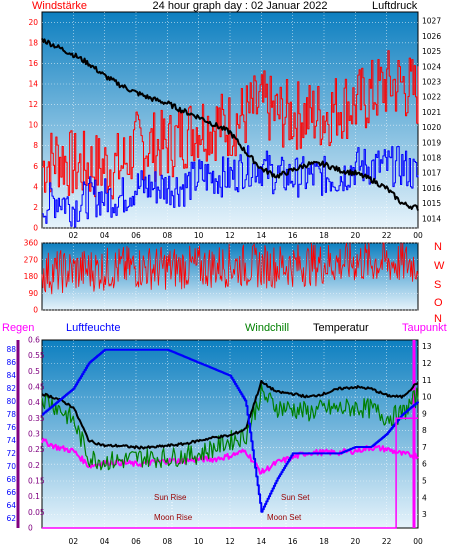  What do you see at coordinates (431, 127) in the screenshot?
I see `pressure-tick-1020: 1020` at bounding box center [431, 127].